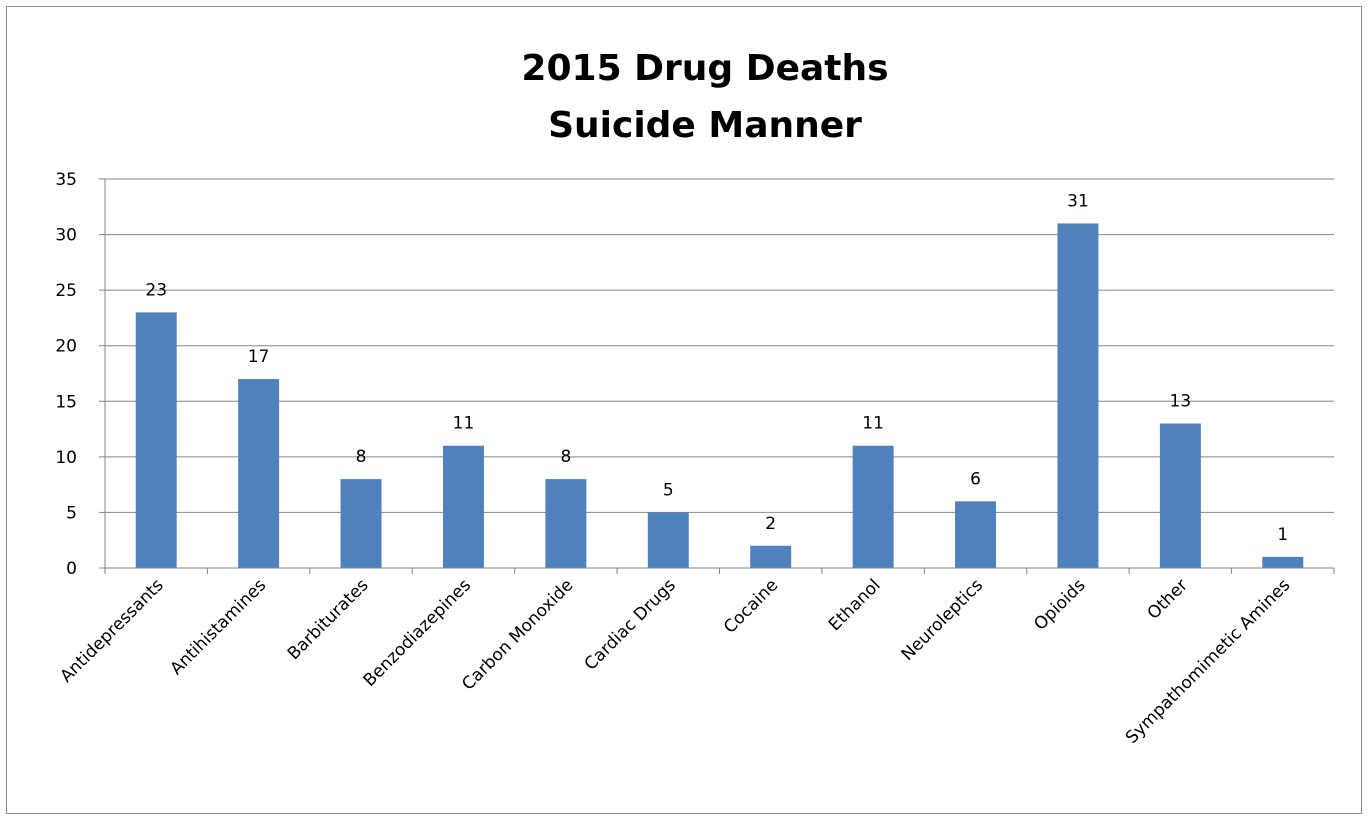 The height and width of the screenshot is (820, 1369). Describe the element at coordinates (668, 540) in the screenshot. I see `bar-cardiac-drugs` at that location.